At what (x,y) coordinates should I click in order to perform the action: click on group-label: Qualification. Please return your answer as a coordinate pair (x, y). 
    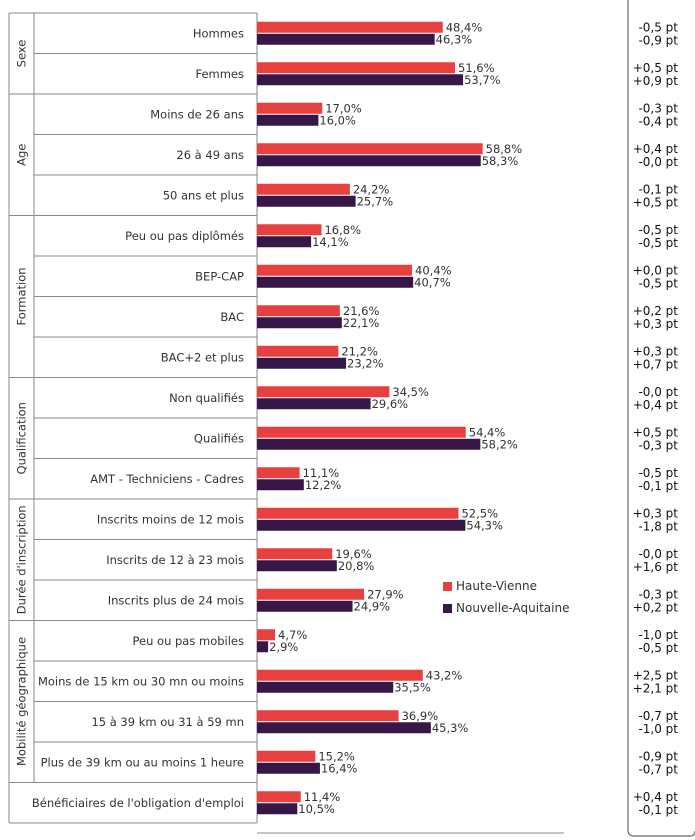
    Looking at the image, I should click on (22, 438).